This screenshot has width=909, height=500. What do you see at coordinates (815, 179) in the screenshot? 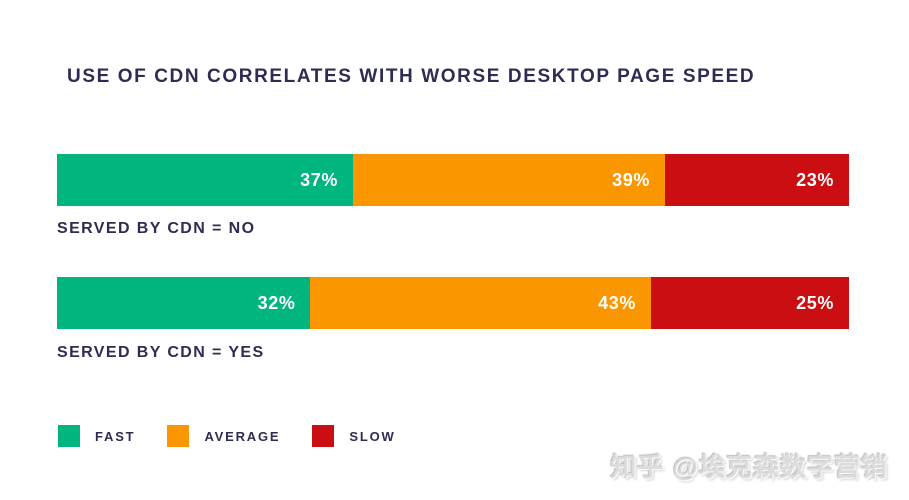
I see `segment-value-label: 23%` at bounding box center [815, 179].